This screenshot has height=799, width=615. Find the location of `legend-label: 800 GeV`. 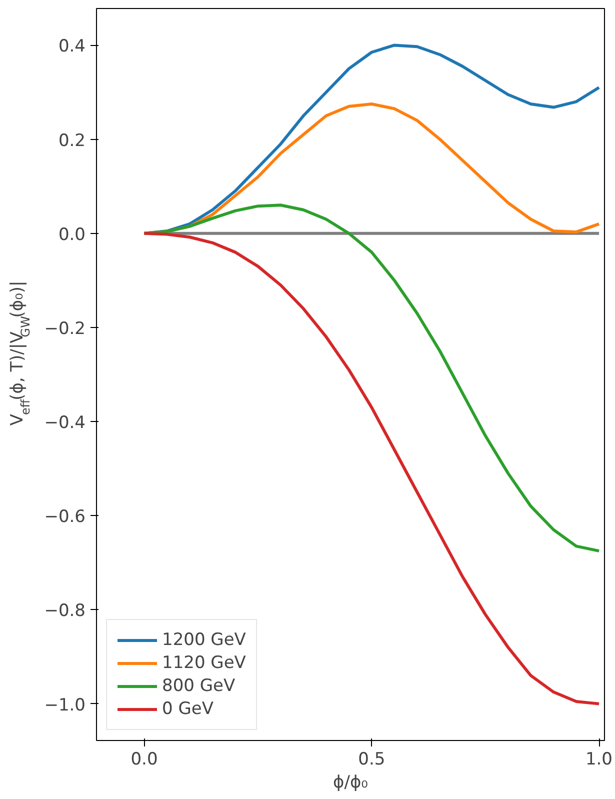

legend-label: 800 GeV is located at coordinates (199, 686).